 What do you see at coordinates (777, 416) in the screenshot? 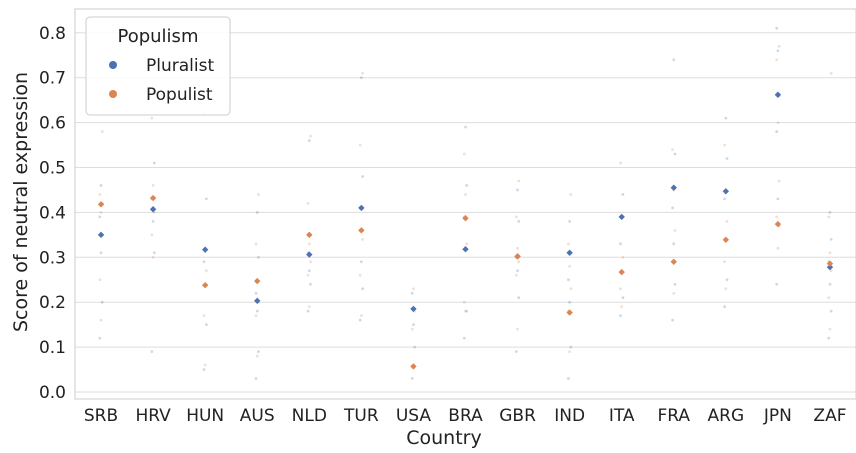
I see `x-tick-label: JPN` at bounding box center [777, 416].